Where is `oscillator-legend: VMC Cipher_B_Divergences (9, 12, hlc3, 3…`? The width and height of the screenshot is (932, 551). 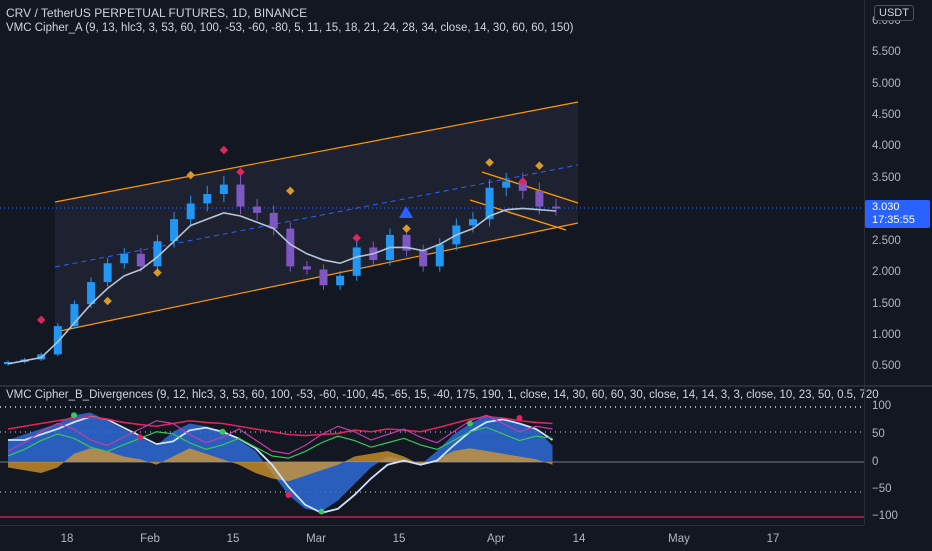 oscillator-legend: VMC Cipher_B_Divergences (9, 12, hlc3, 3… is located at coordinates (442, 395).